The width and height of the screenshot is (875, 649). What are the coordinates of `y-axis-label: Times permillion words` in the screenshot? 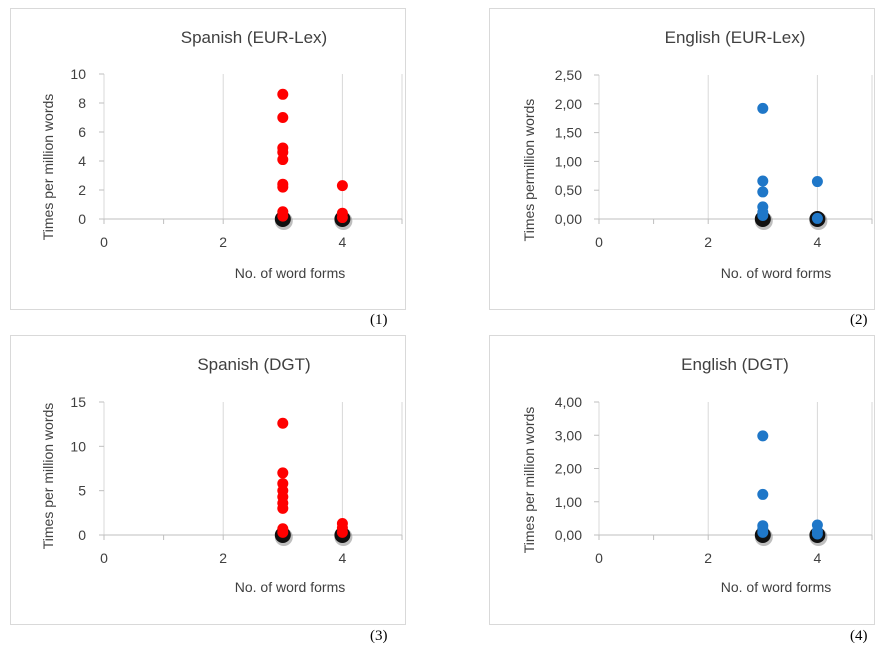 It's located at (529, 170).